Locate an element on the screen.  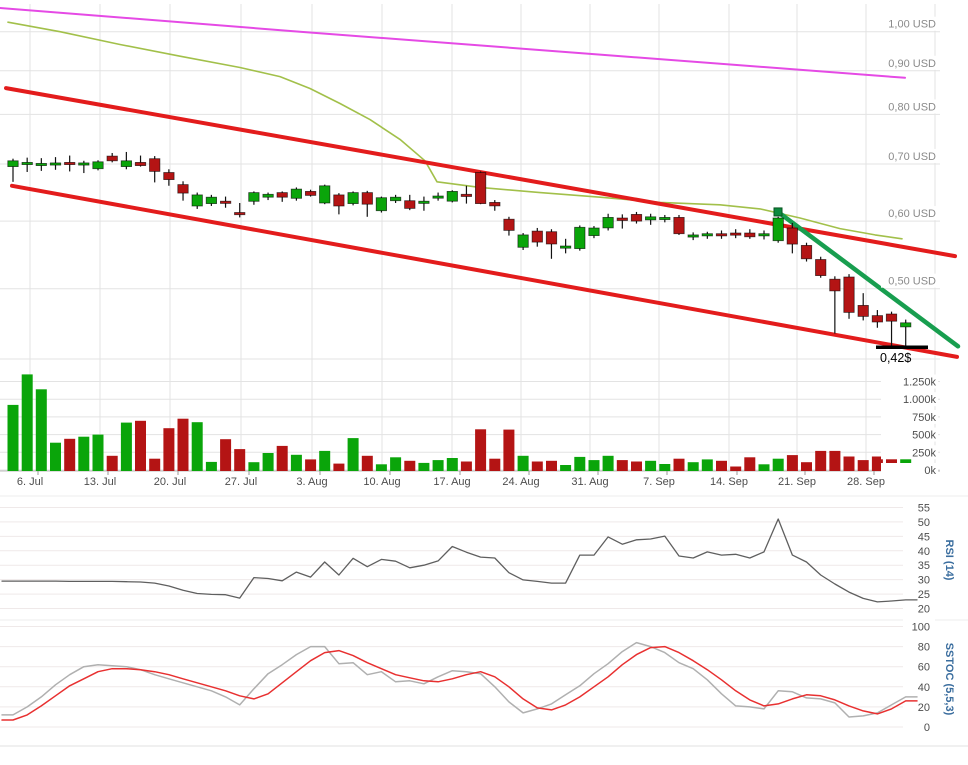
trend-line-green is located at coordinates (868, 279).